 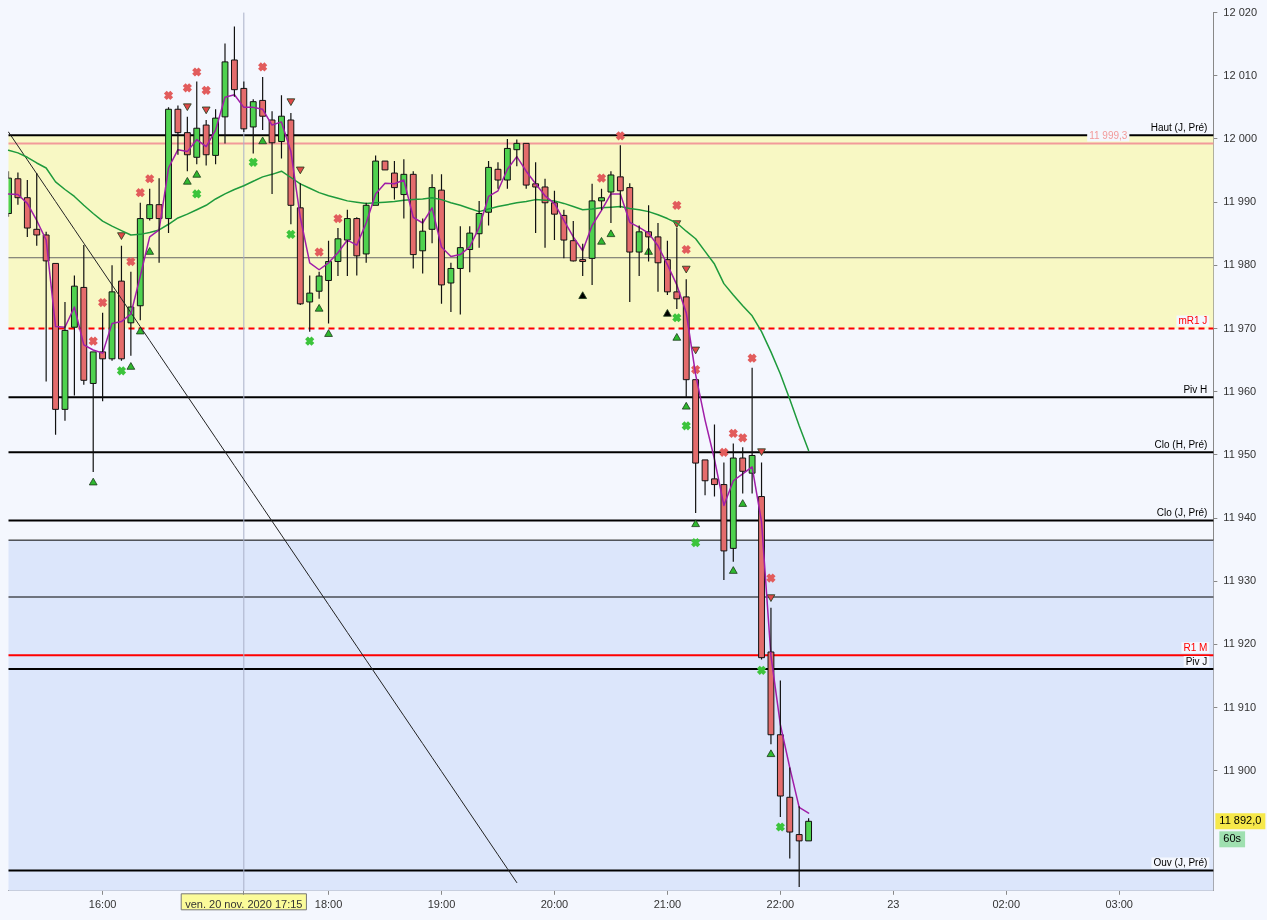 What do you see at coordinates (1240, 74) in the screenshot?
I see `y-tick-label: 12 010` at bounding box center [1240, 74].